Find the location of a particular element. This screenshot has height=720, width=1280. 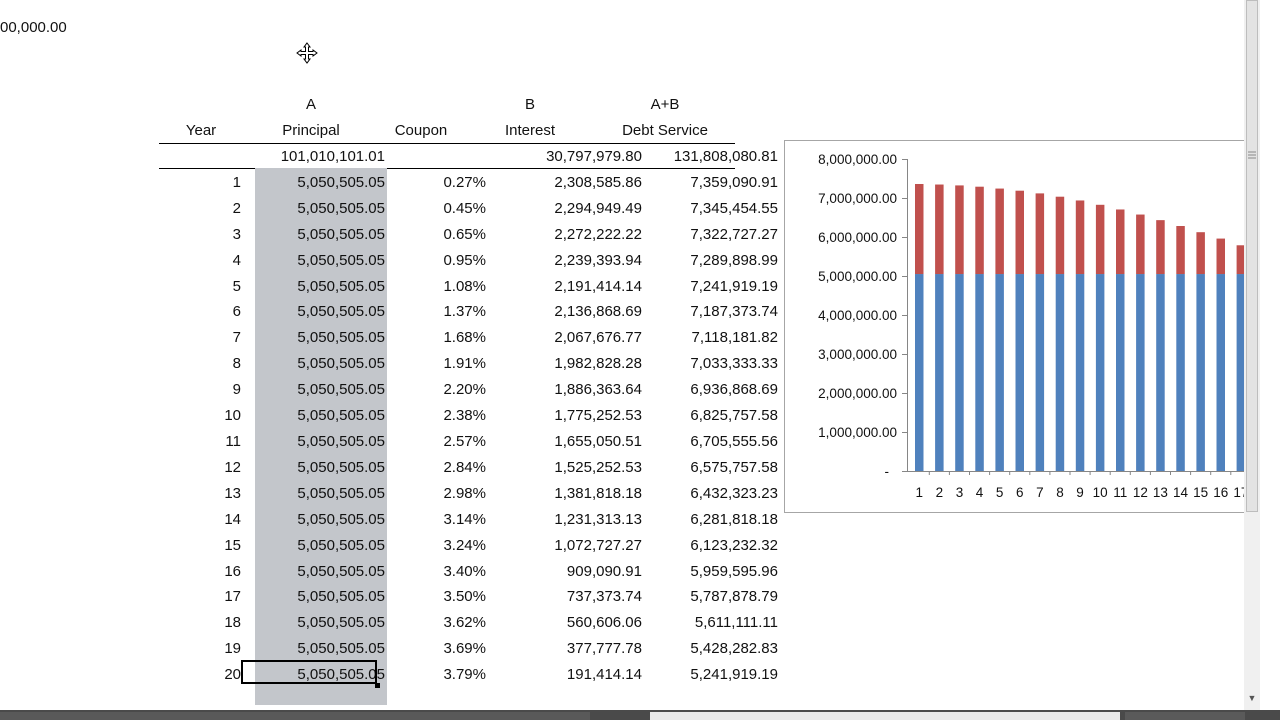

cell-debt-service: 6,825,757.58 is located at coordinates (734, 416).